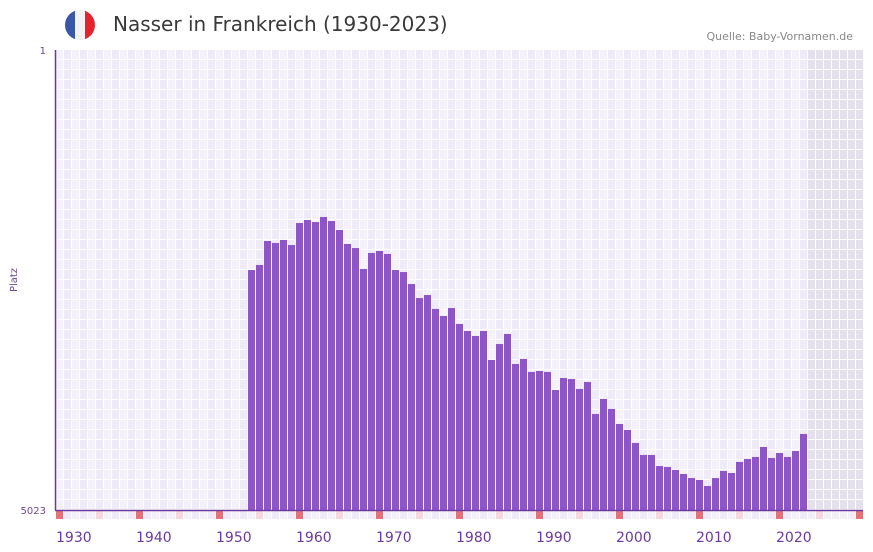 The width and height of the screenshot is (873, 552). I want to click on source-link: Quelle: Baby-Vornamen.de, so click(779, 36).